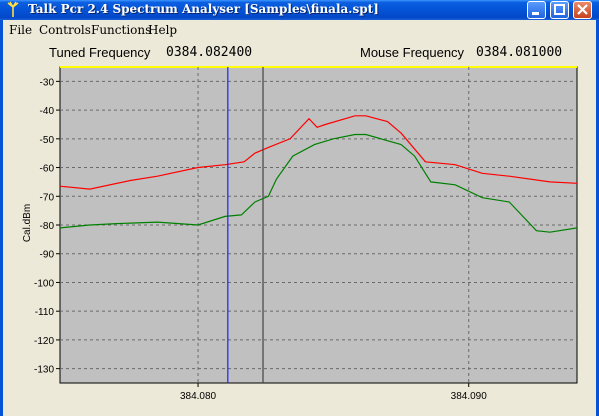  Describe the element at coordinates (44, 283) in the screenshot. I see `y-tick-label: -100` at that location.